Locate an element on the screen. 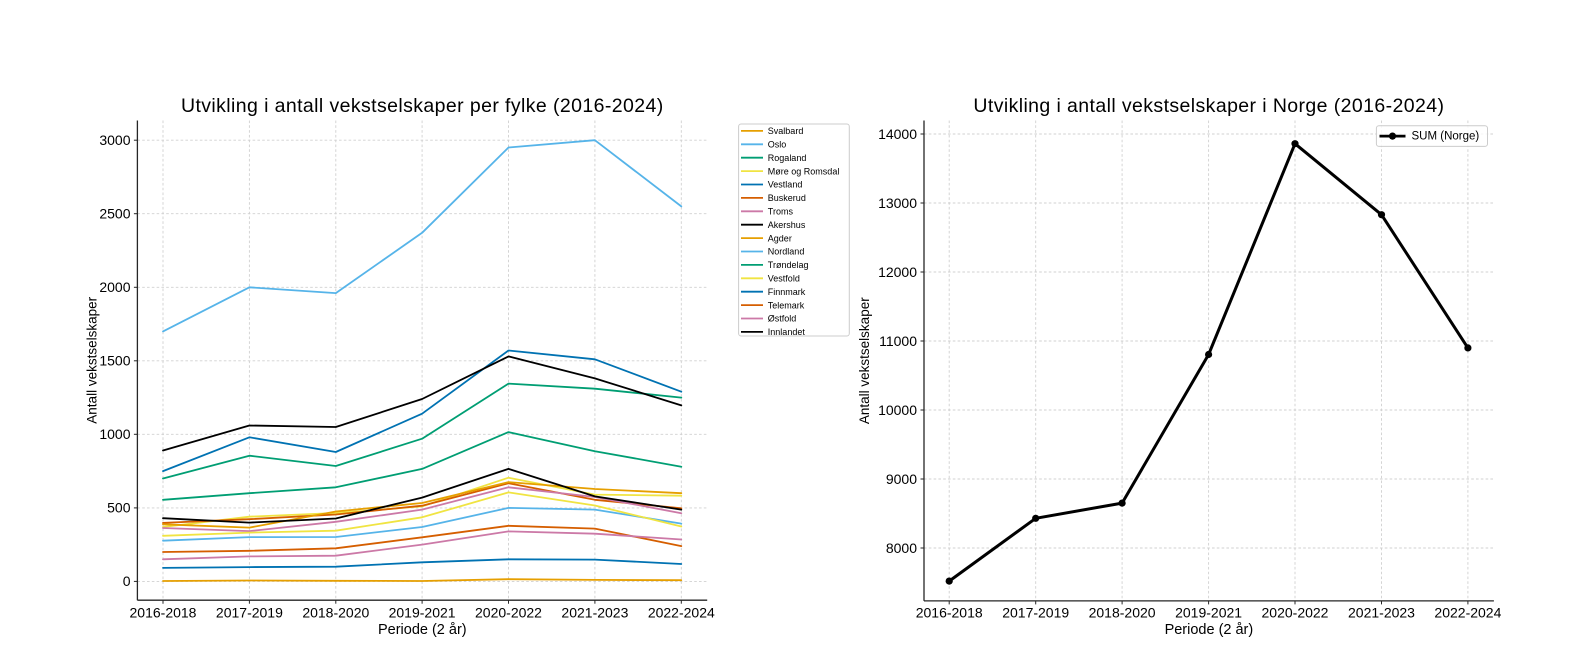 The width and height of the screenshot is (1578, 668). svg-text: Trøndelag is located at coordinates (788, 265).